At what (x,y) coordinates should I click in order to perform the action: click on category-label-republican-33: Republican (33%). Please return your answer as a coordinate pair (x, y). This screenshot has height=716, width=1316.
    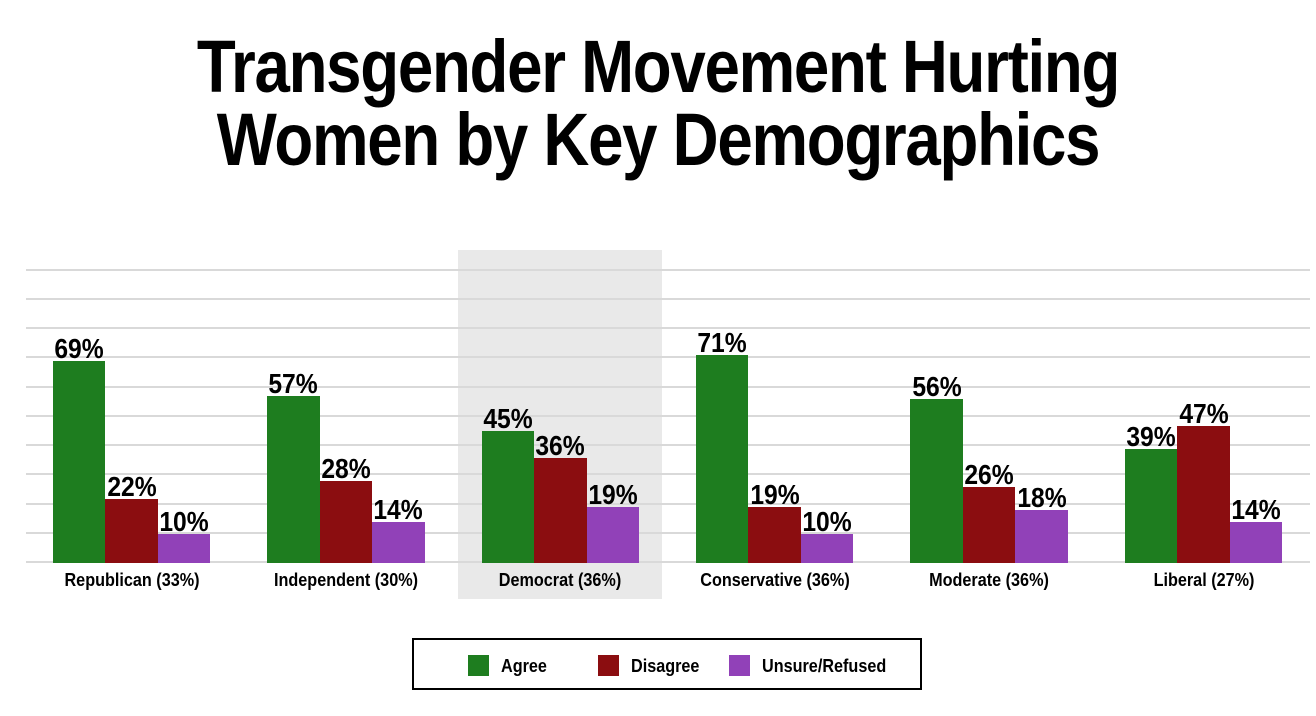
    Looking at the image, I should click on (131, 580).